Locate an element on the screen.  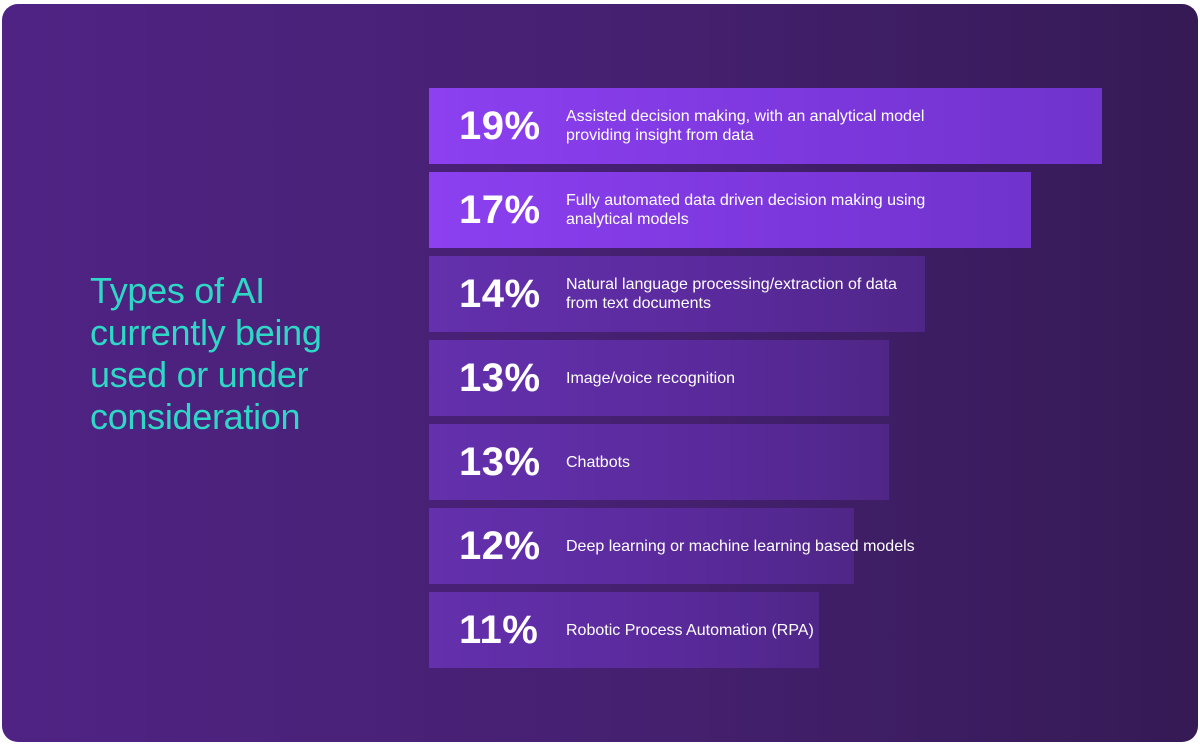
bar-value-label: 14% is located at coordinates (500, 294).